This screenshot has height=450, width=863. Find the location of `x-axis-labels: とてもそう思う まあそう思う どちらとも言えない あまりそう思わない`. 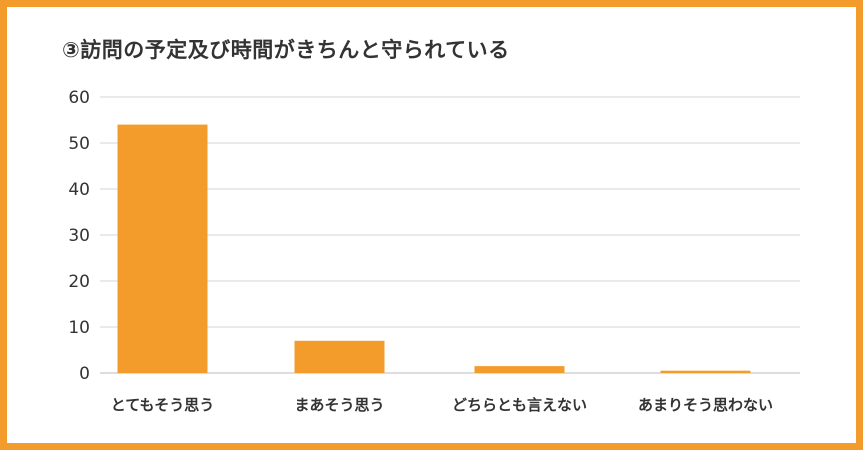

x-axis-labels: とてもそう思う まあそう思う どちらとも言えない あまりそう思わない is located at coordinates (442, 405).